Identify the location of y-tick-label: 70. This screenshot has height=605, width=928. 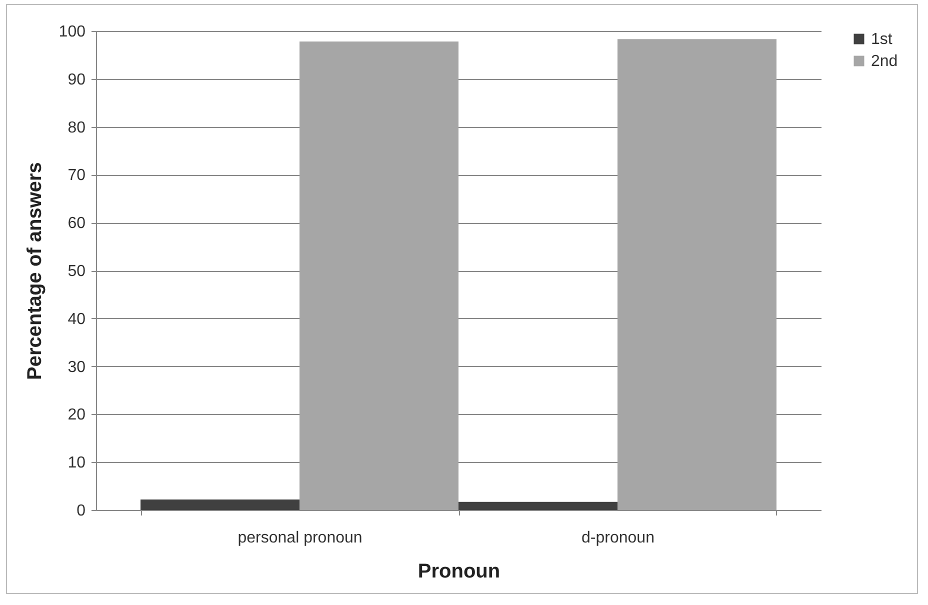
(77, 175).